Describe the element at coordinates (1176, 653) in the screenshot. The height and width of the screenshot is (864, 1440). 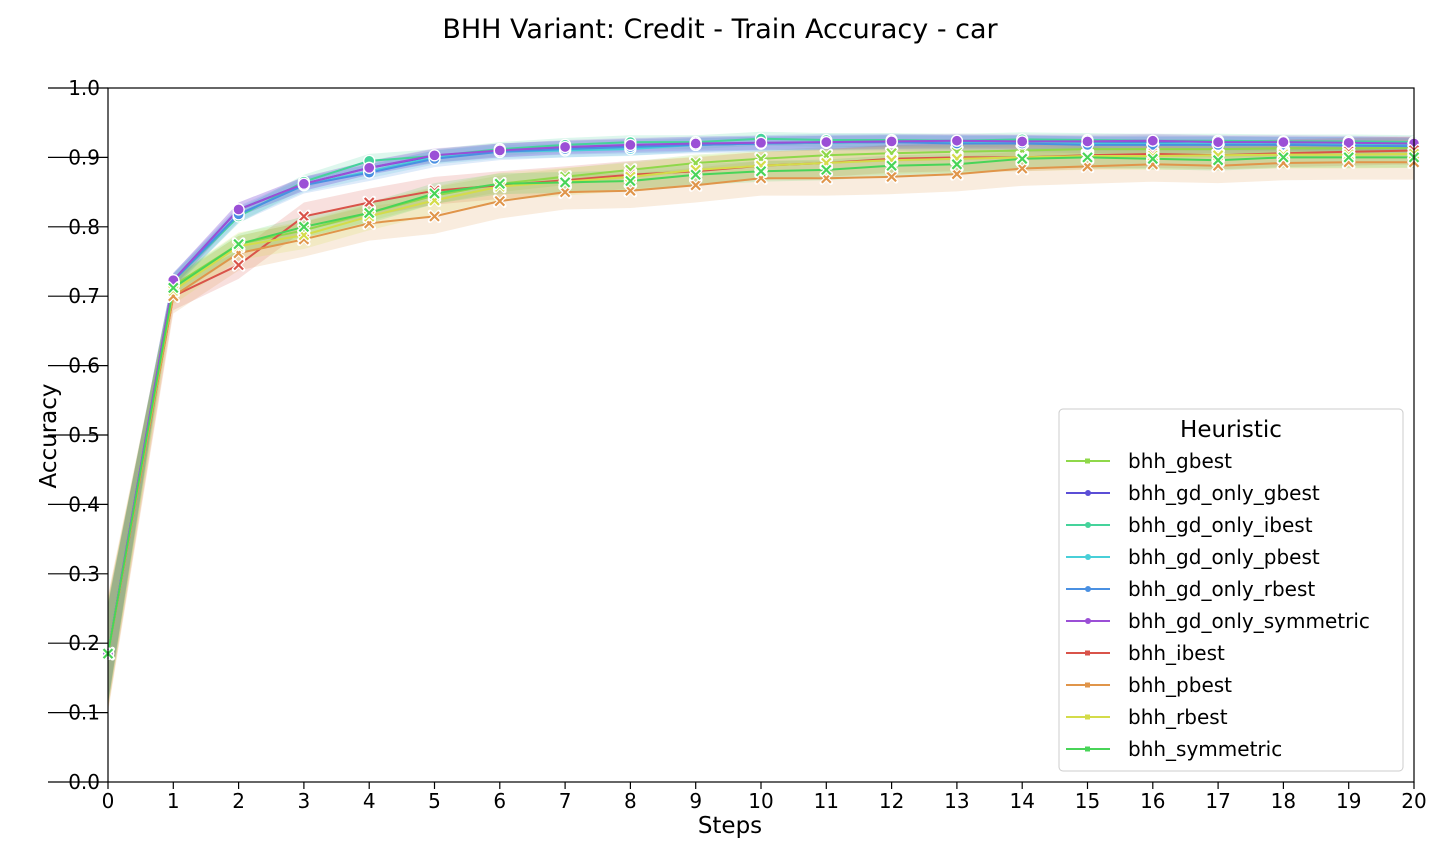
I see `legend-label: bhh_ibest` at that location.